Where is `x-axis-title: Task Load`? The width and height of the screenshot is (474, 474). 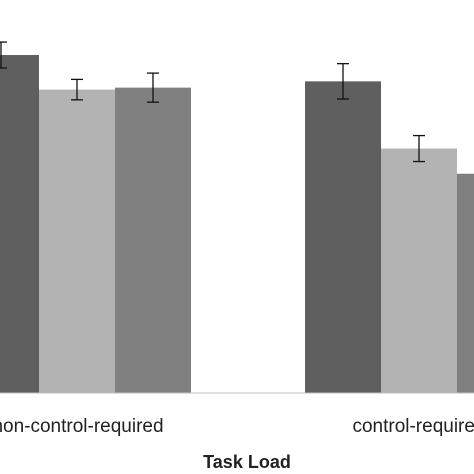
x-axis-title: Task Load is located at coordinates (247, 462).